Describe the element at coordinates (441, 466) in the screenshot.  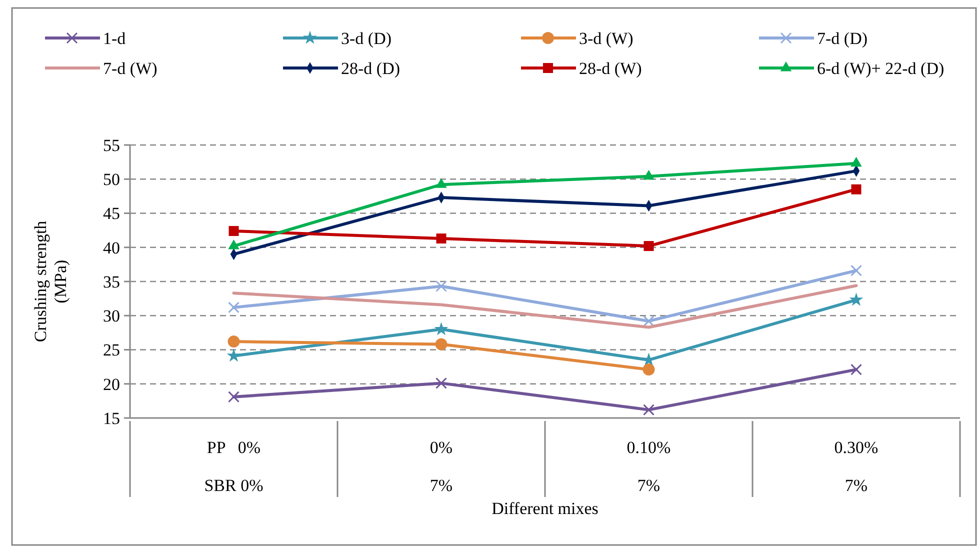
I see `x-tick-label: 0% 7%` at that location.